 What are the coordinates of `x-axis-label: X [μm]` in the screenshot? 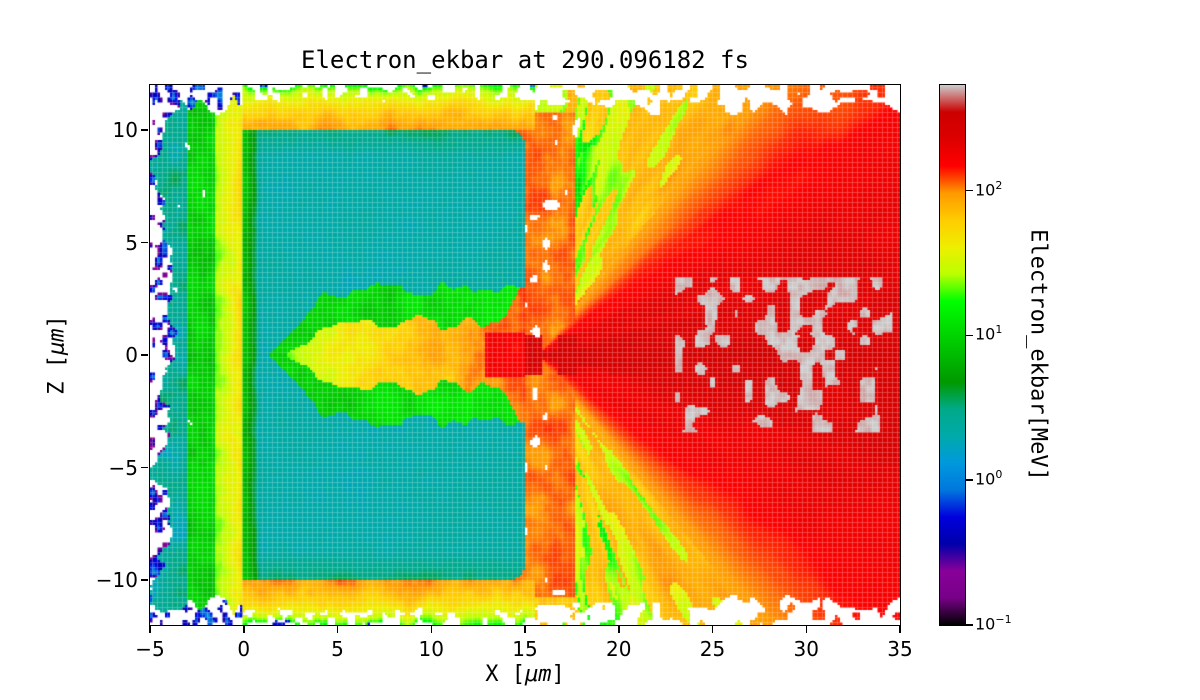 It's located at (525, 674).